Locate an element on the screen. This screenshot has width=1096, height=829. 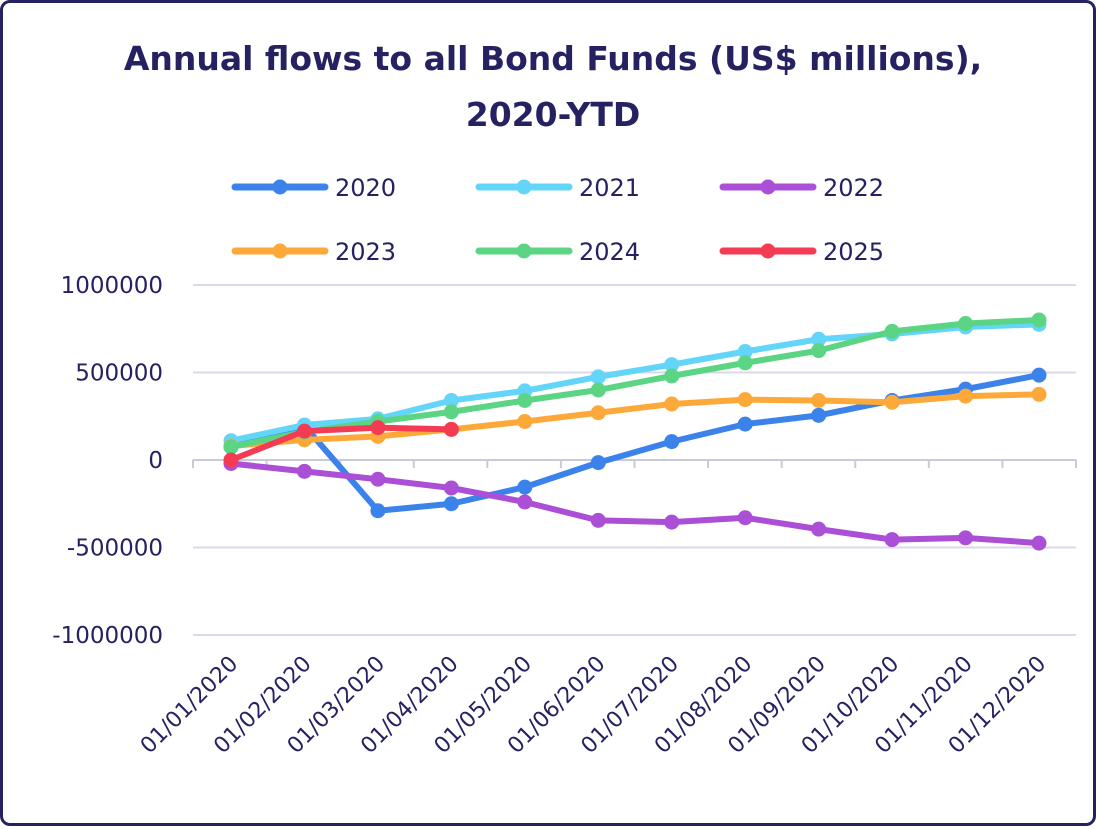
legend-marker-2023 is located at coordinates (280, 251).